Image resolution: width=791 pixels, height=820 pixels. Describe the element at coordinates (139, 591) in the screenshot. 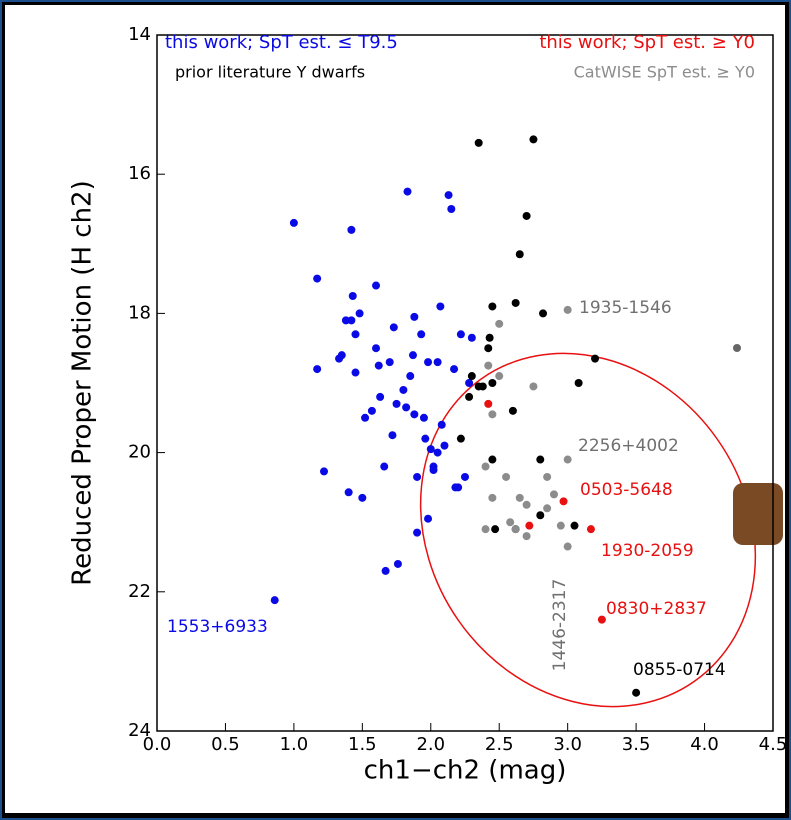

I see `y-tick-label: 22` at that location.